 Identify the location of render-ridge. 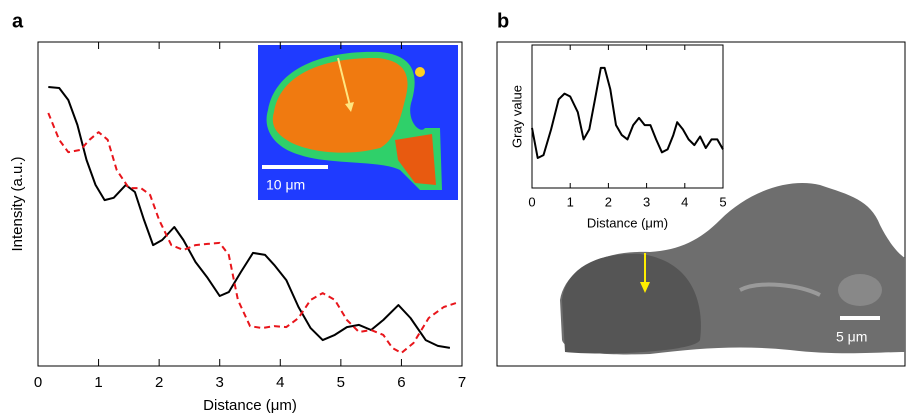
(780, 289).